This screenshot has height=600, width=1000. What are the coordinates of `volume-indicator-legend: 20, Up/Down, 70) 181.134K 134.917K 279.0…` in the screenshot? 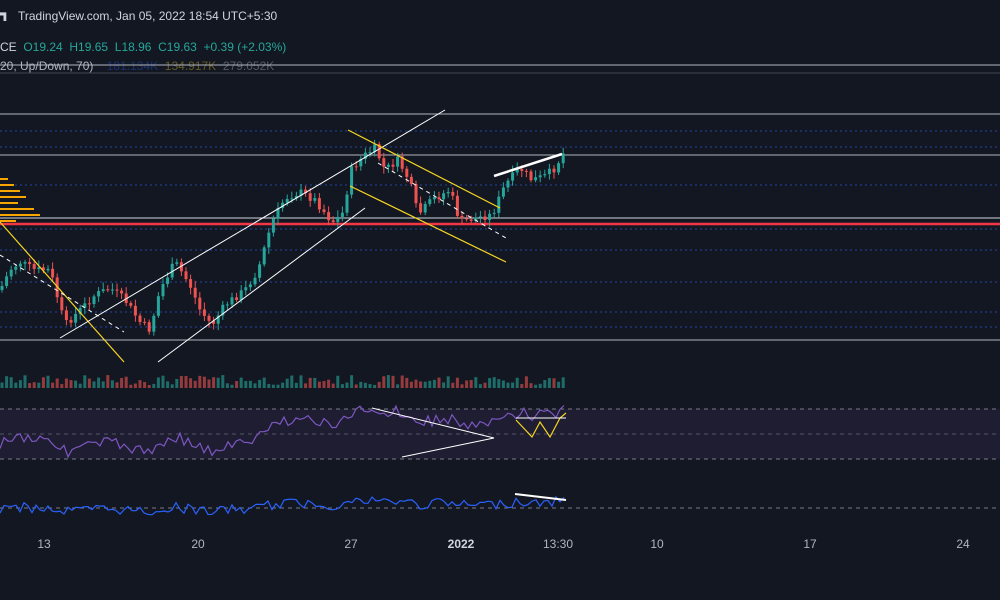 It's located at (137, 66).